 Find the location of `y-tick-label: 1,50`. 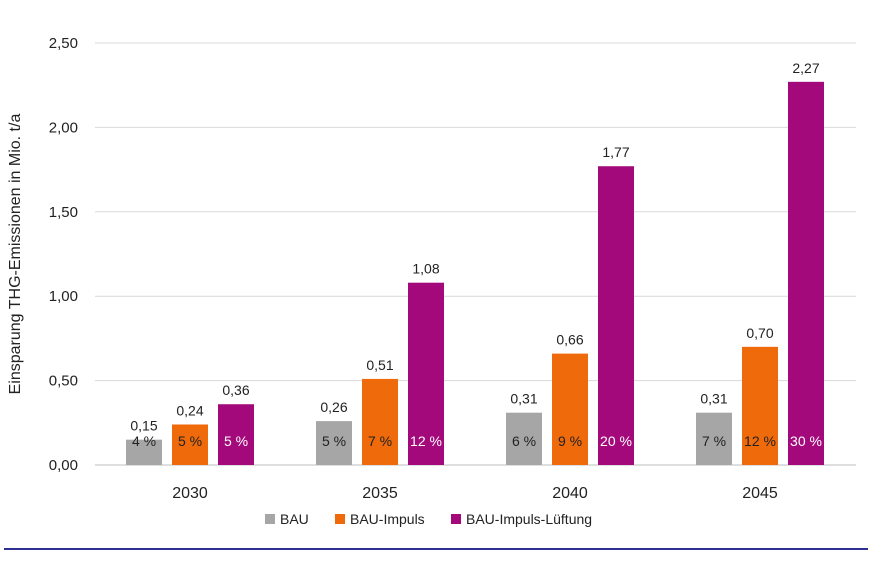

y-tick-label: 1,50 is located at coordinates (63, 212).